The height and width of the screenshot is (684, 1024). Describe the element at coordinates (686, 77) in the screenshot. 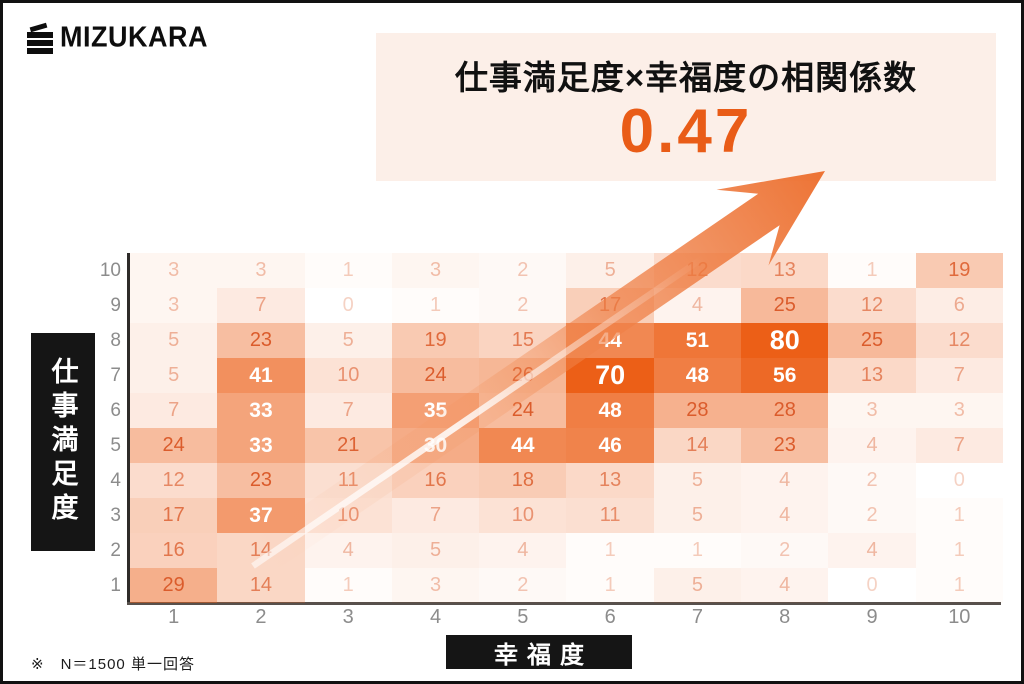

I see `chart-title: 仕事満足度×幸福度の相関係数` at that location.